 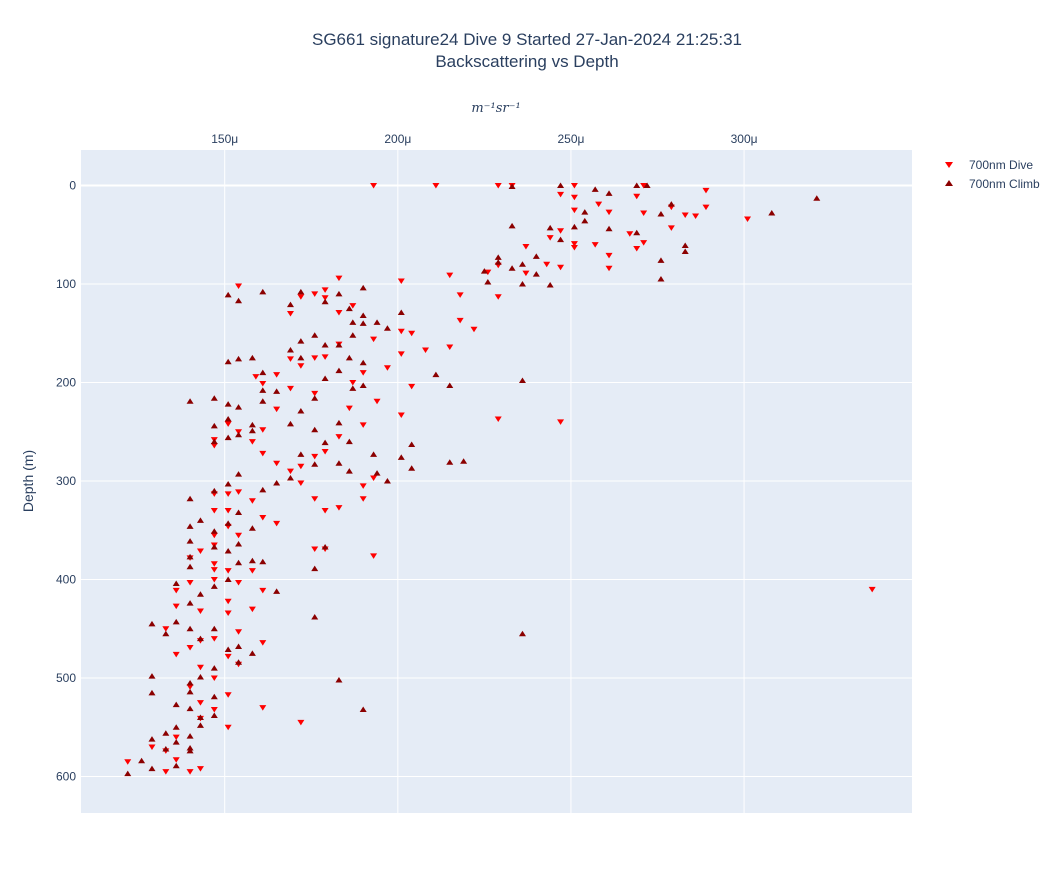 What do you see at coordinates (992, 184) in the screenshot?
I see `legend-item-climb: 700nm Climb` at bounding box center [992, 184].